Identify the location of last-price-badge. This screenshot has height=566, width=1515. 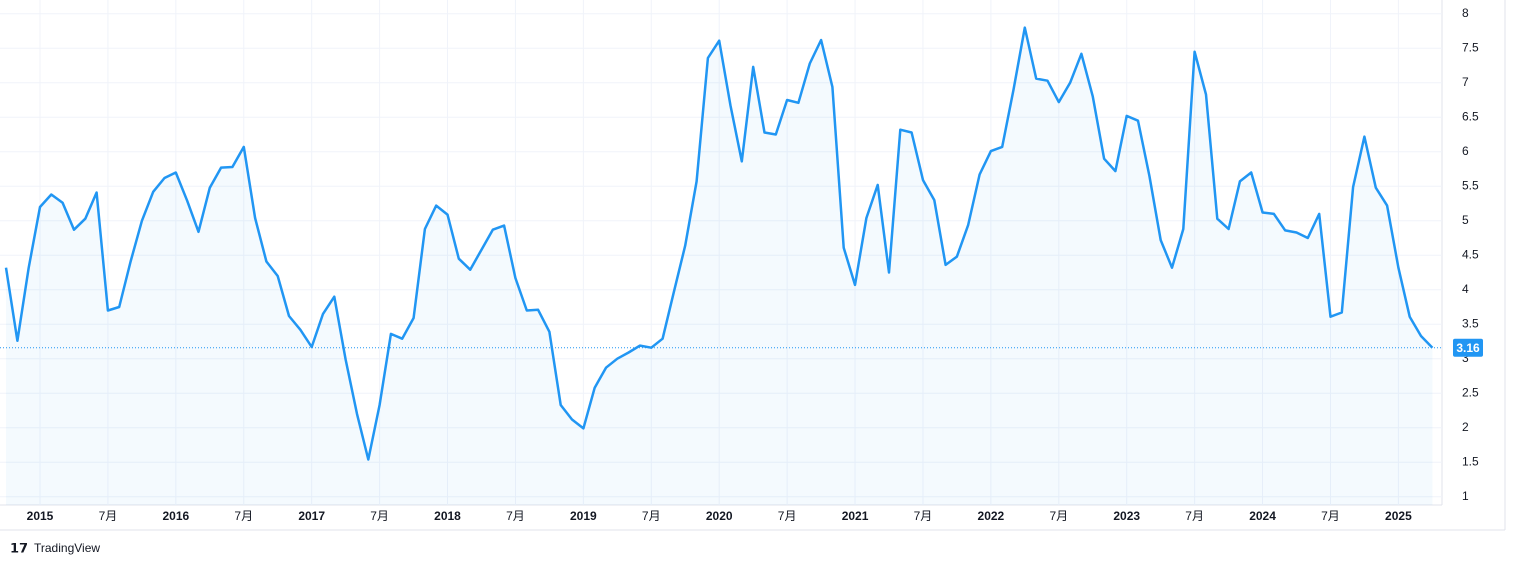
(1468, 347).